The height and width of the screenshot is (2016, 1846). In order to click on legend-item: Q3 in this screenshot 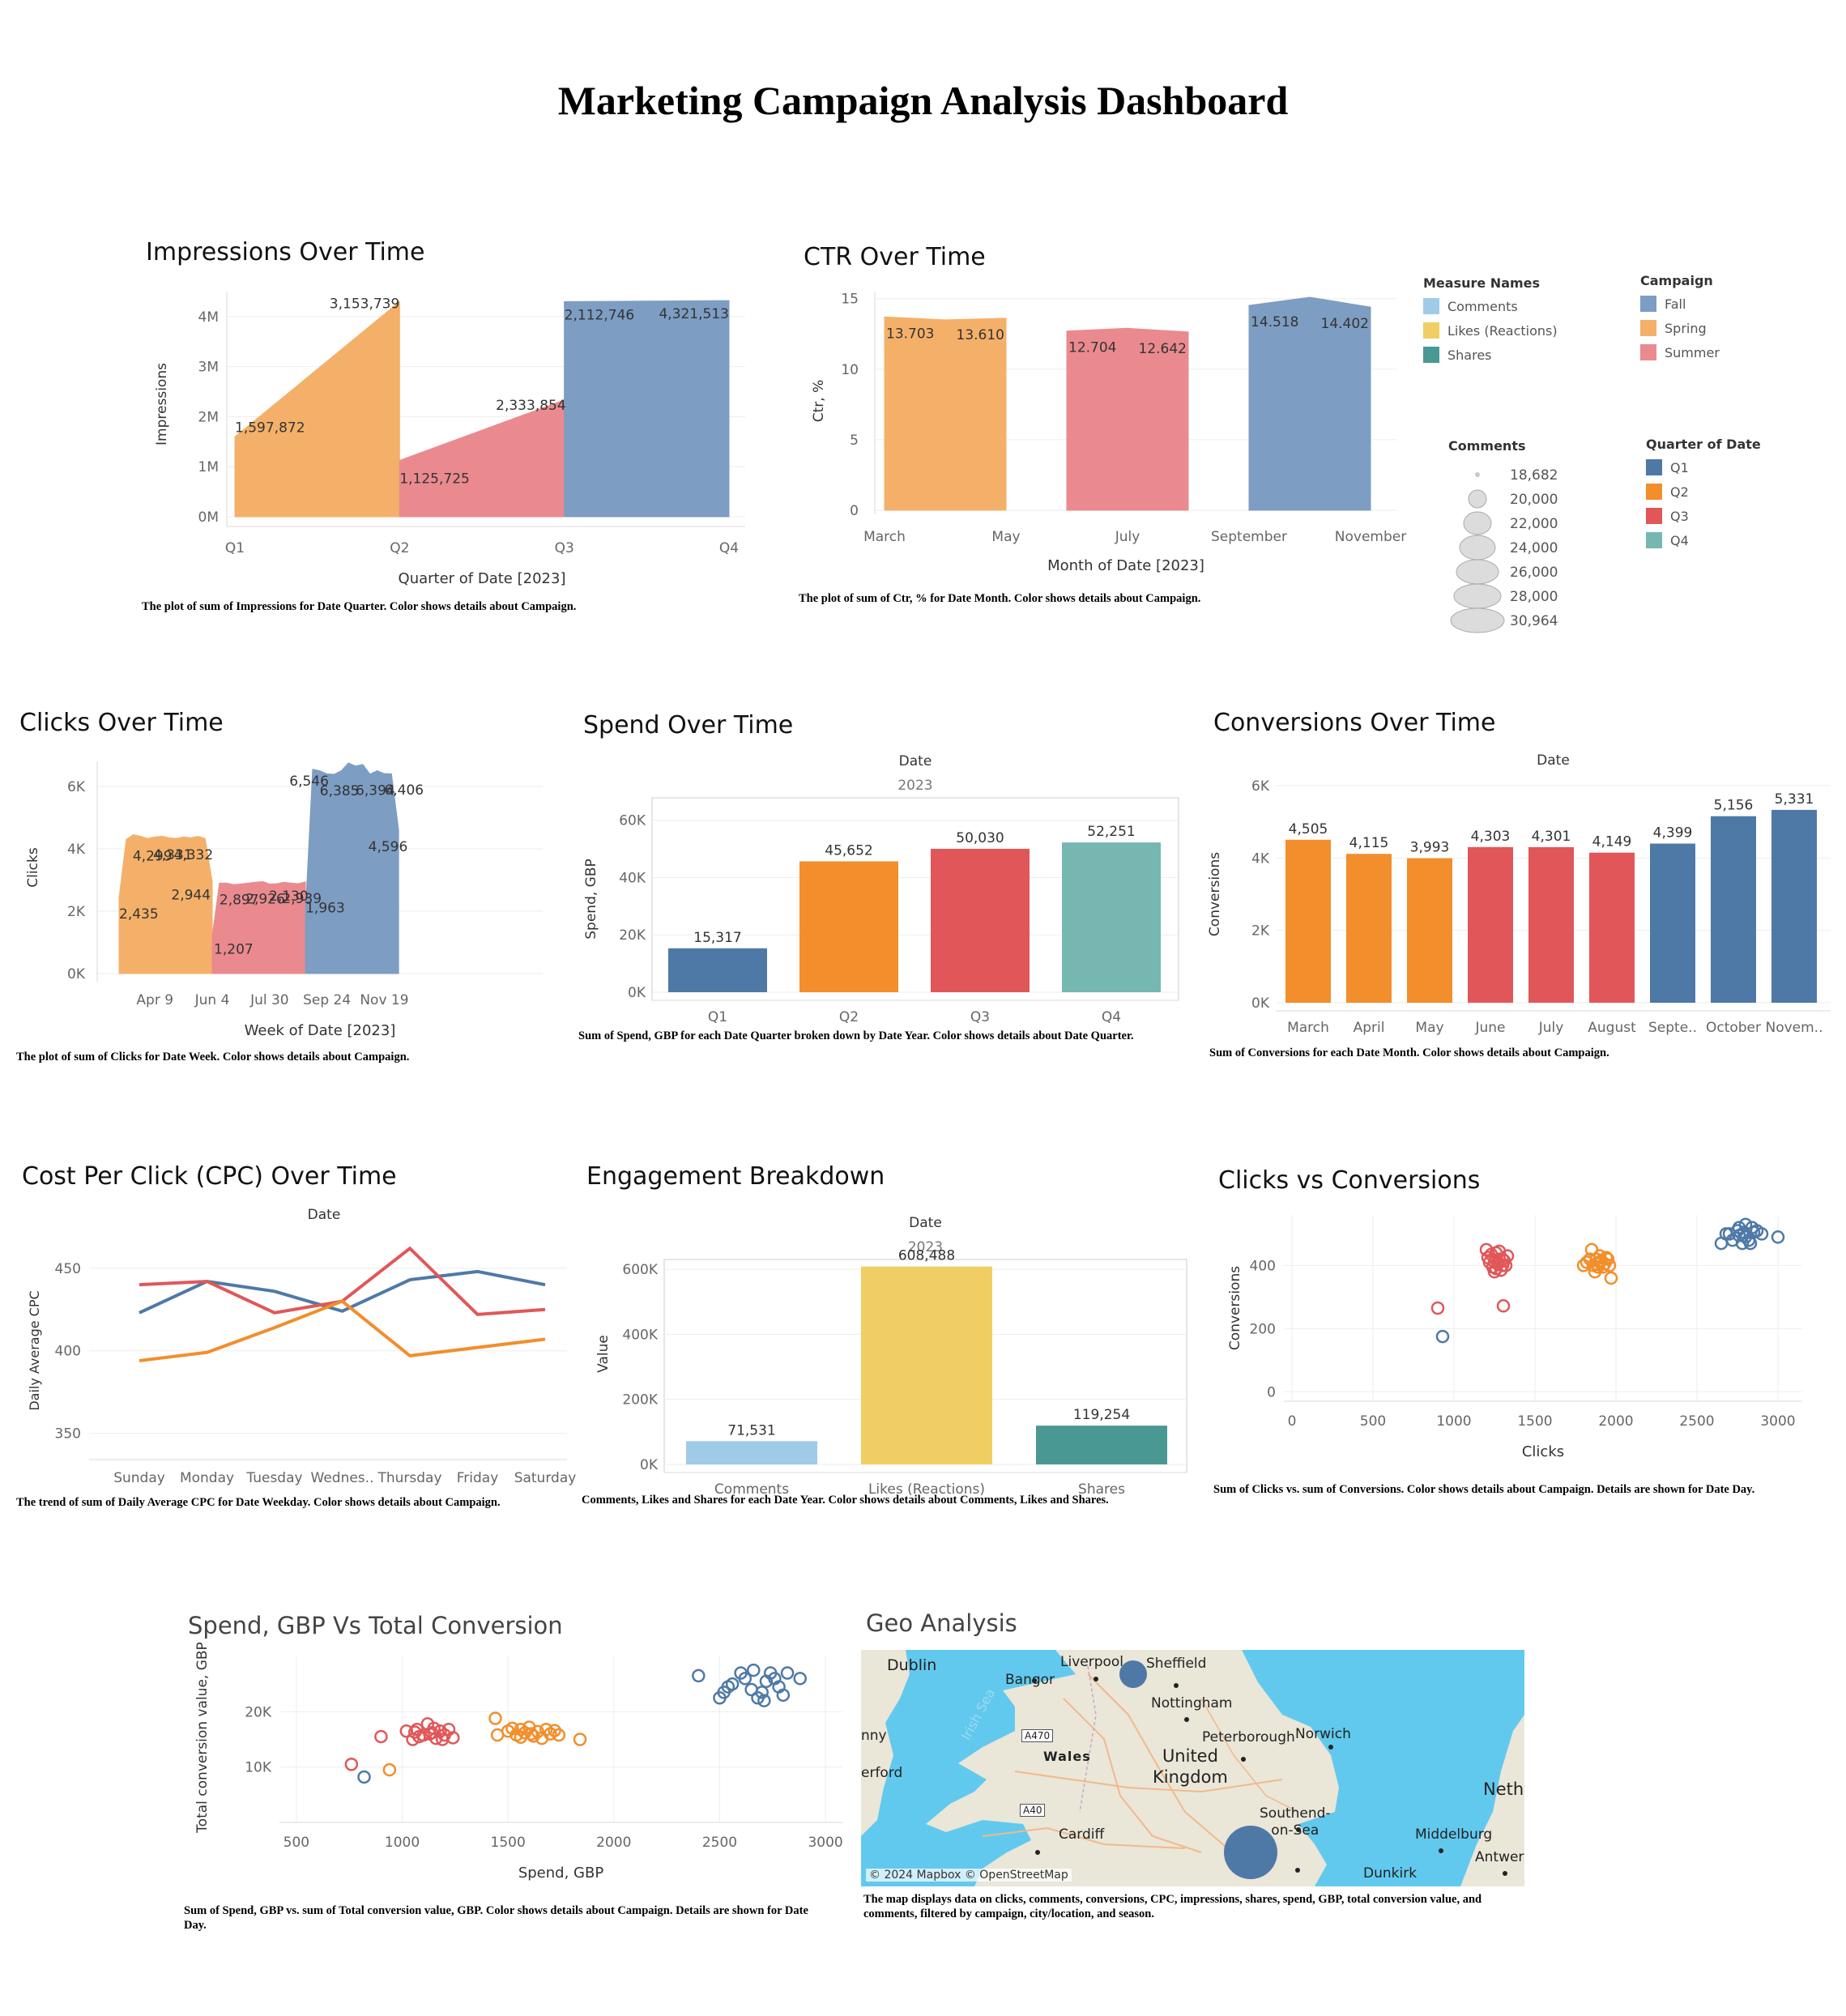, I will do `click(1703, 516)`.